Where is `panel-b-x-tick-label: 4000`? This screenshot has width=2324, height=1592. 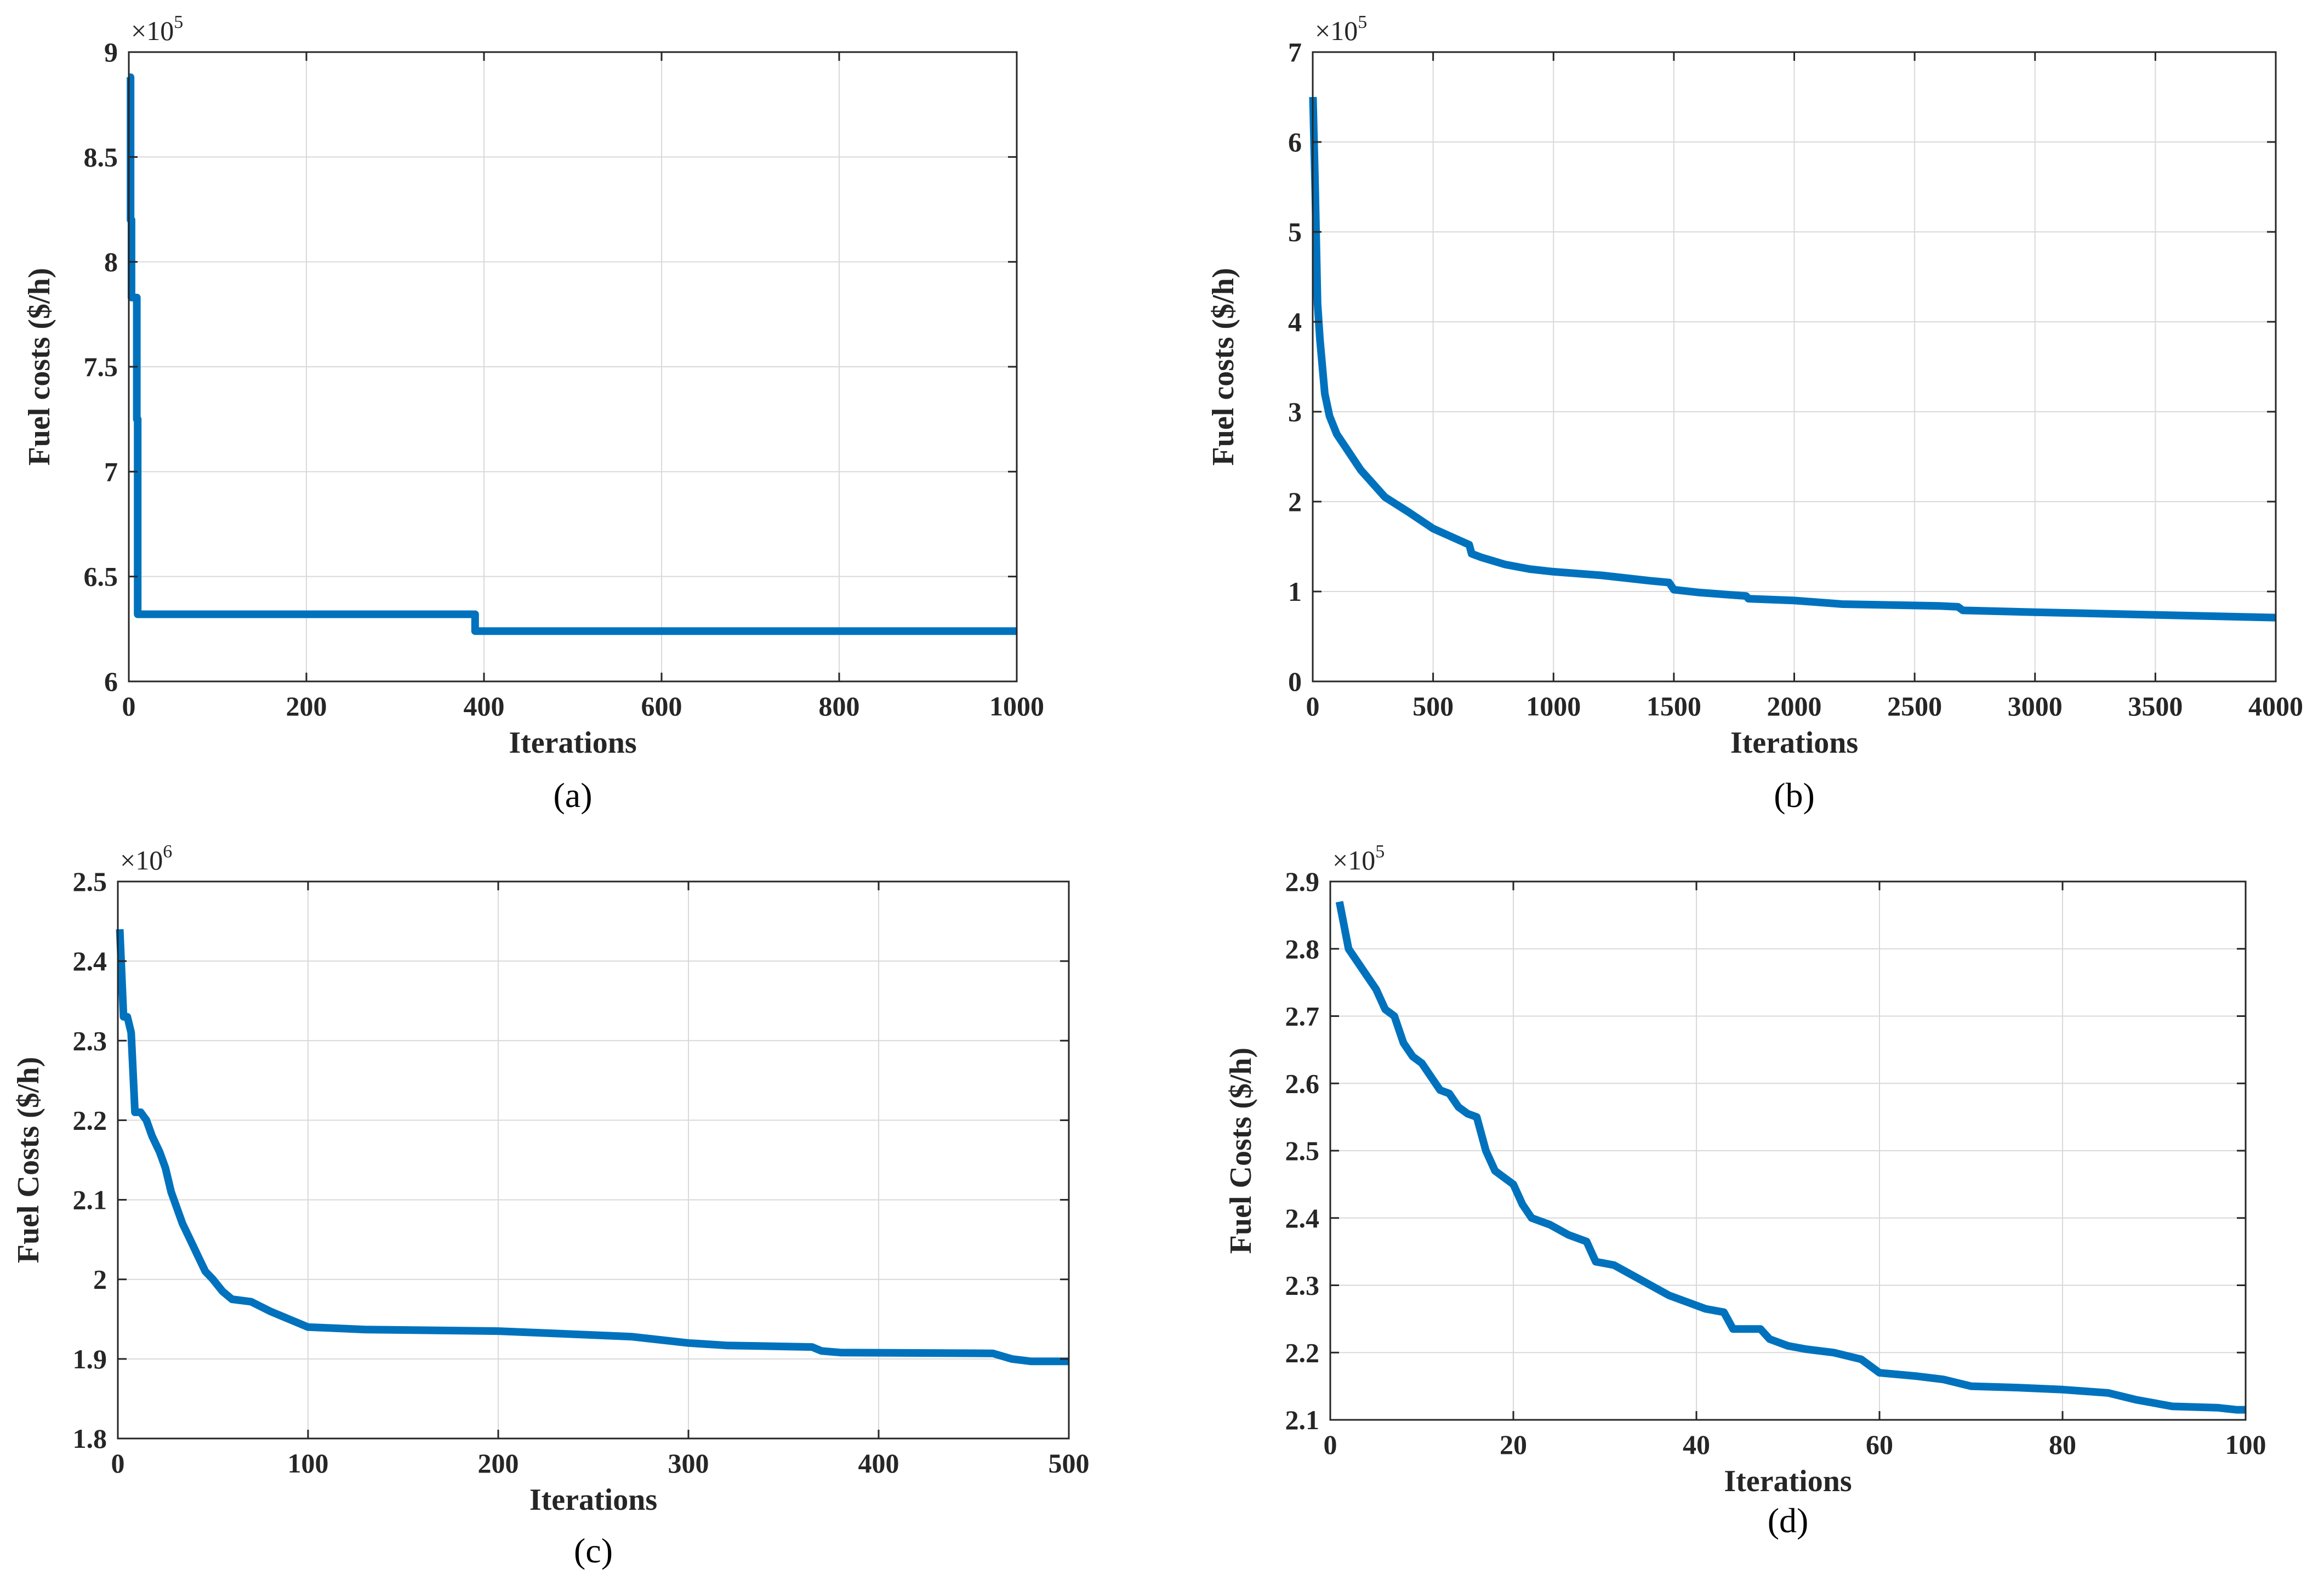
panel-b-x-tick-label: 4000 is located at coordinates (2275, 706).